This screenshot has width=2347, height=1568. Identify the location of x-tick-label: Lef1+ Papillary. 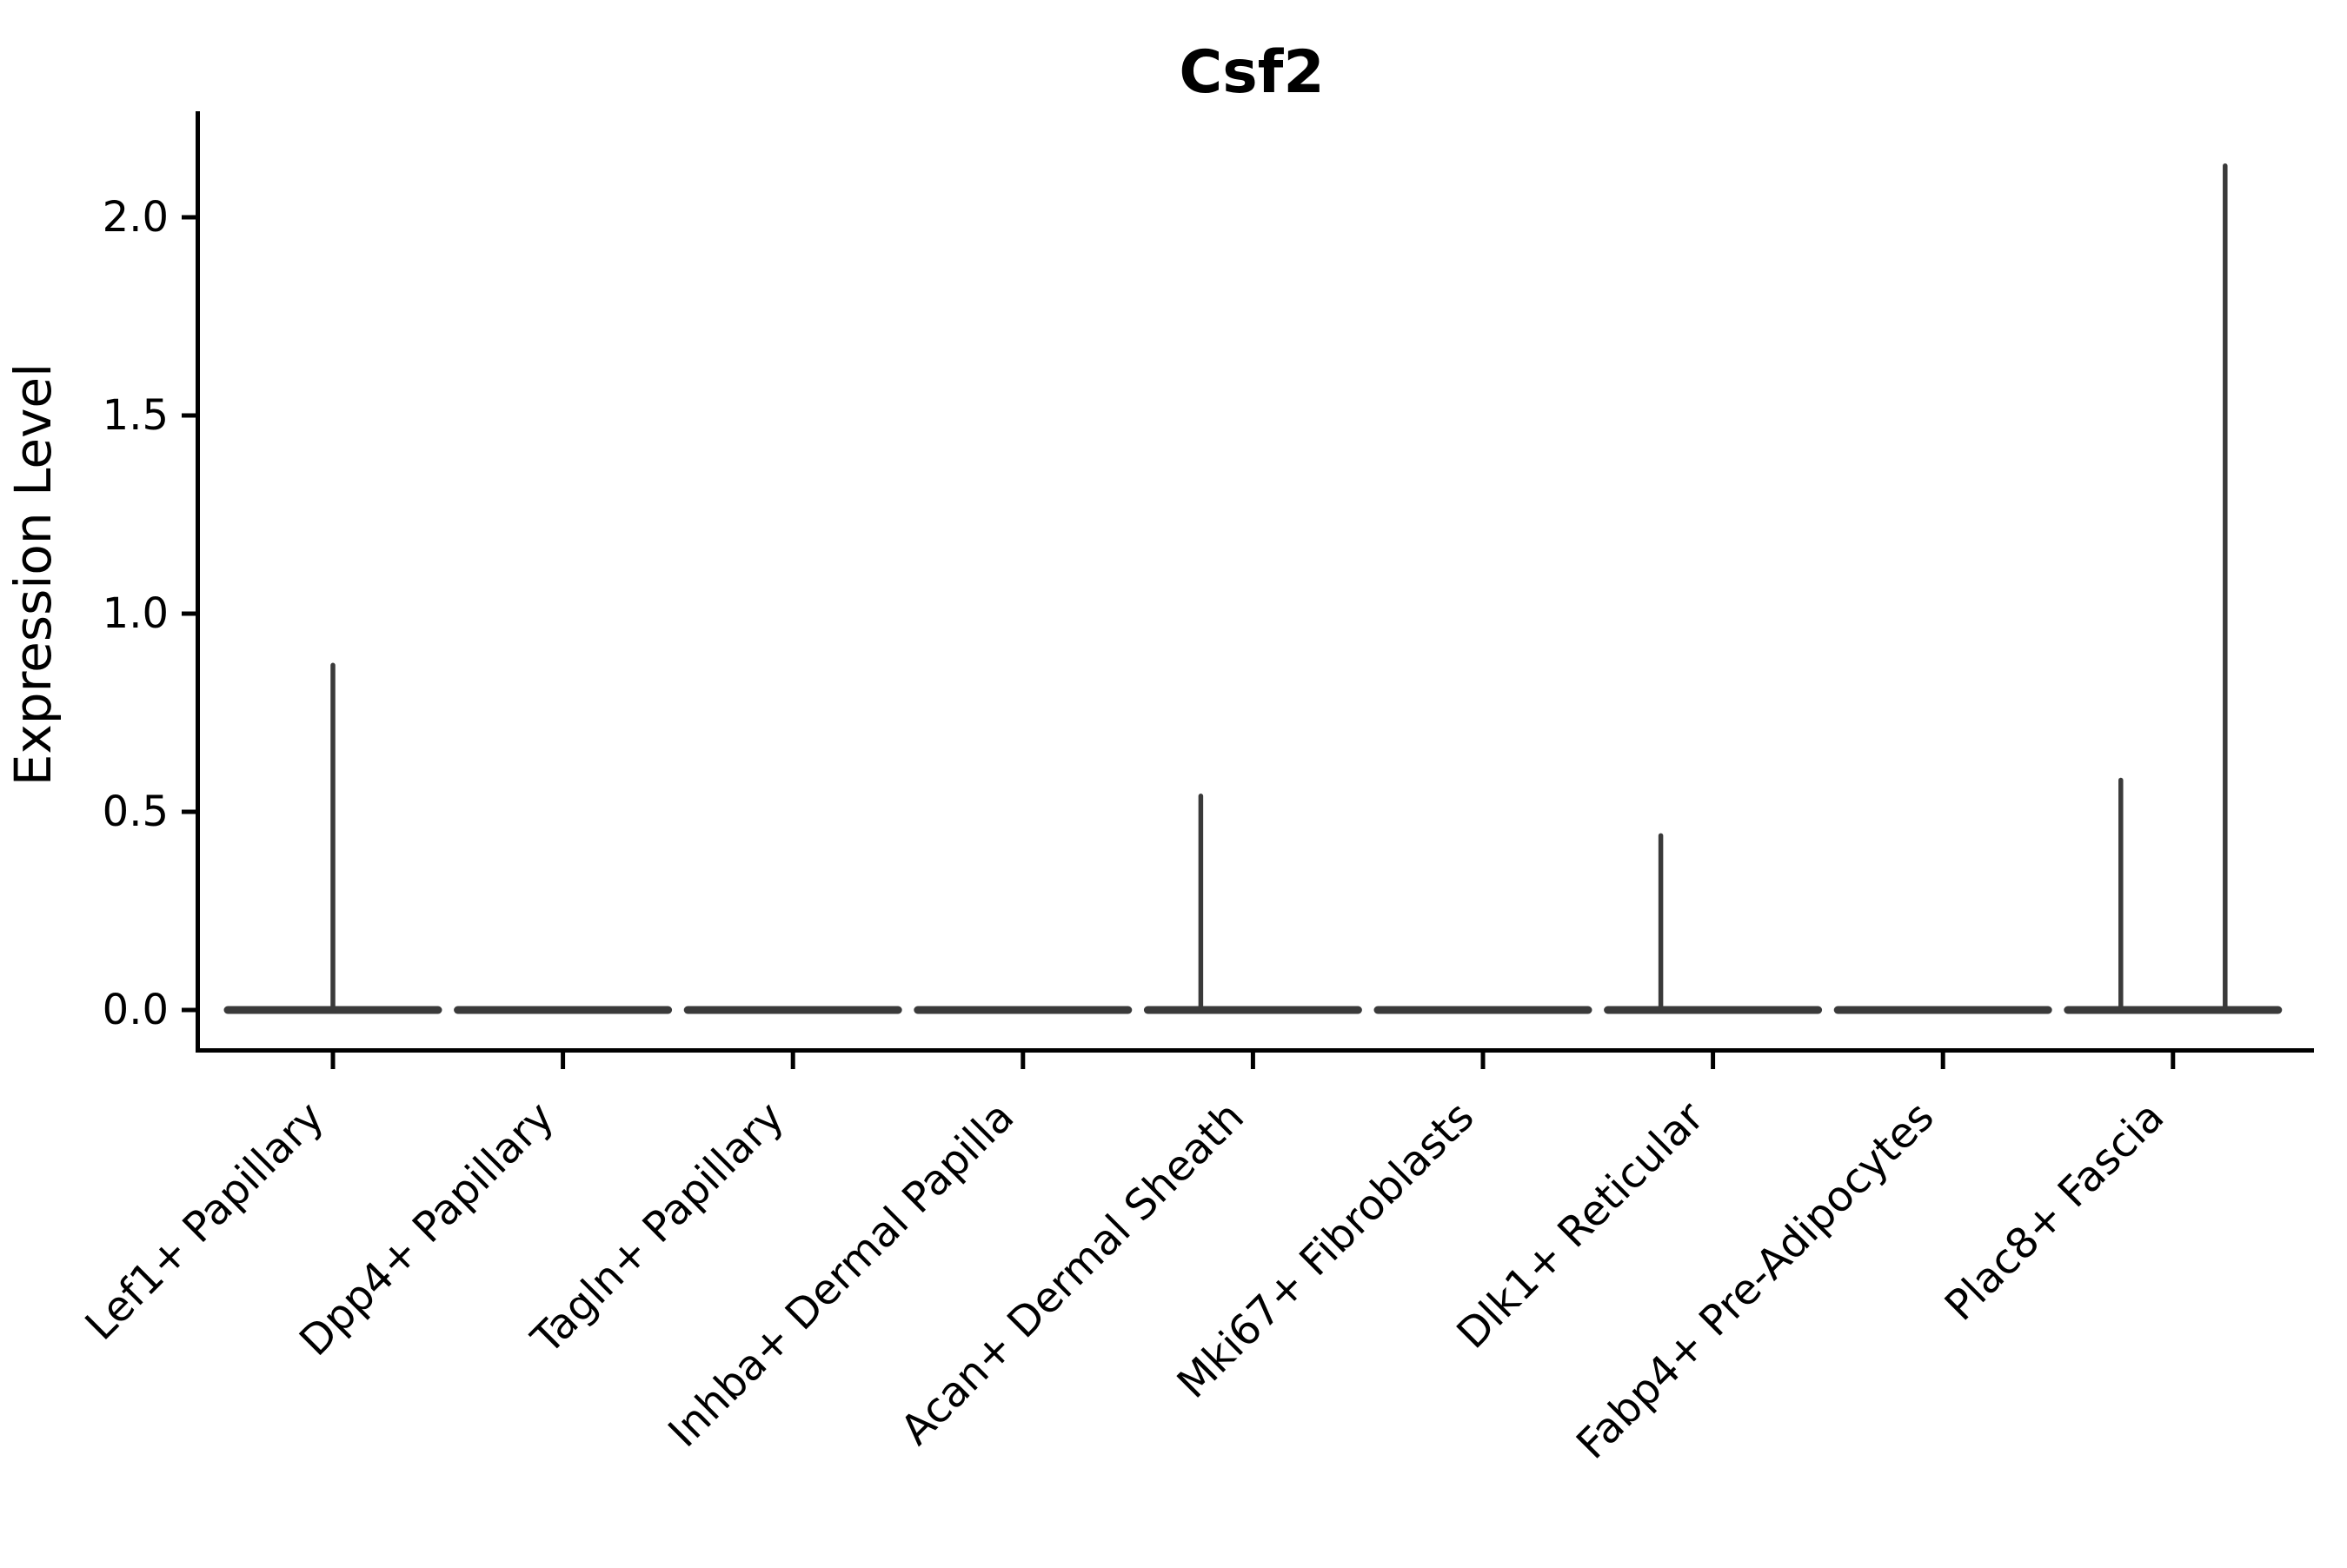
(205, 1221).